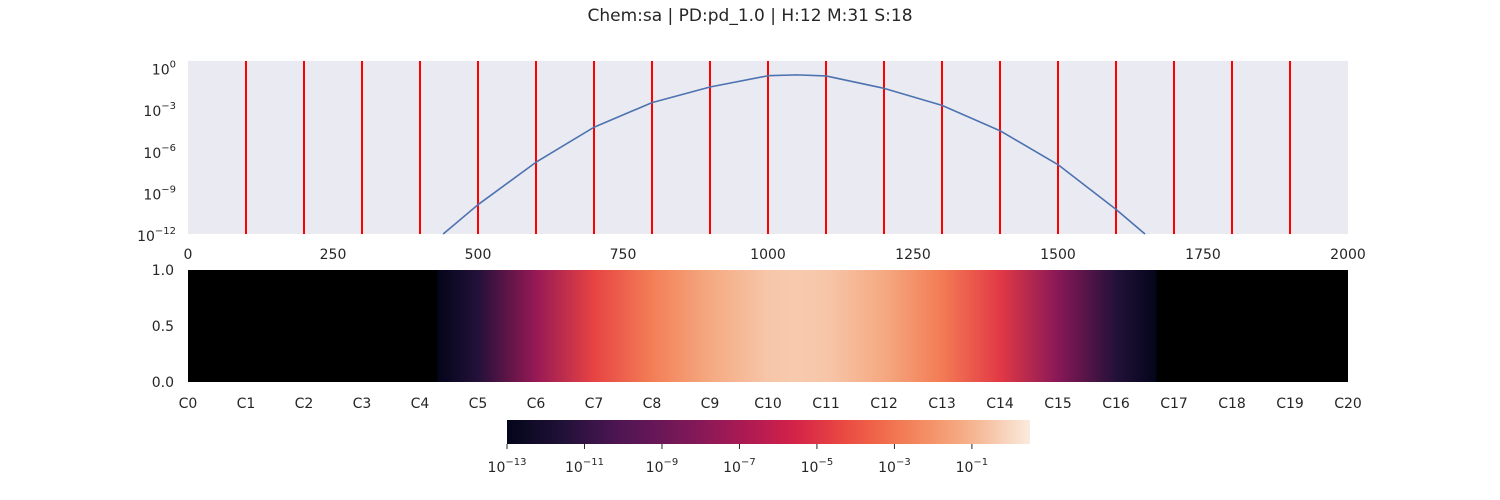 This screenshot has height=500, width=1500. What do you see at coordinates (156, 235) in the screenshot?
I see `y-tick-label: 10⁻¹²` at bounding box center [156, 235].